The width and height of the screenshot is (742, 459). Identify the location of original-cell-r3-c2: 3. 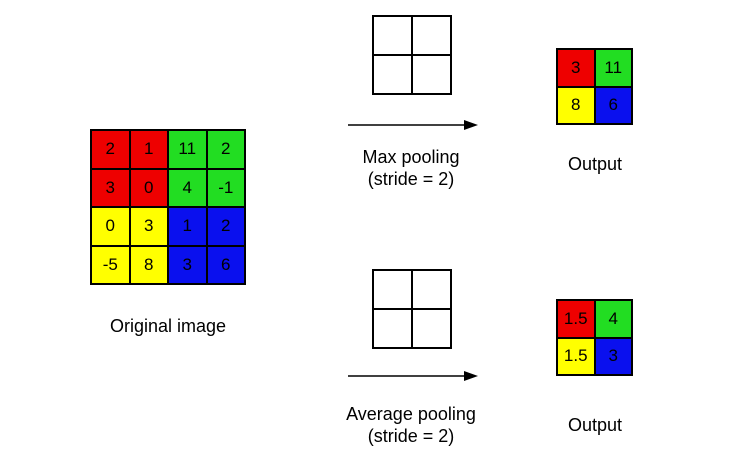
(187, 264).